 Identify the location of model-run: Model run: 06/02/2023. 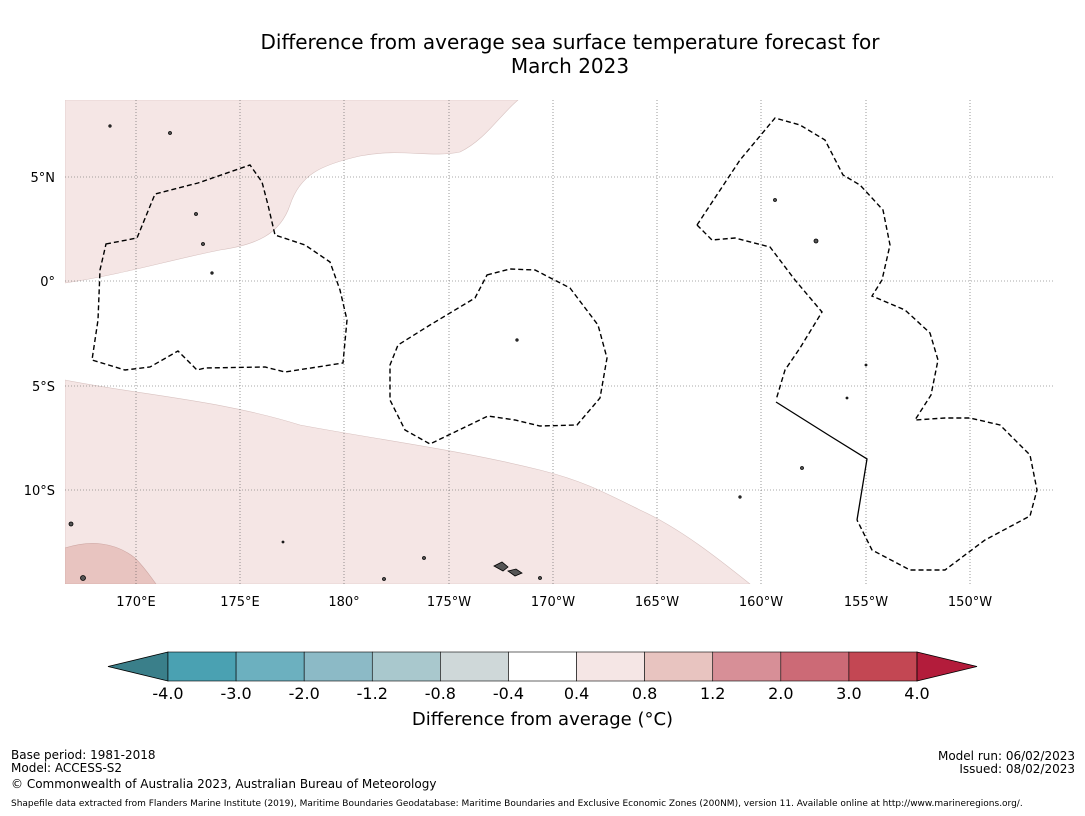
(1006, 756).